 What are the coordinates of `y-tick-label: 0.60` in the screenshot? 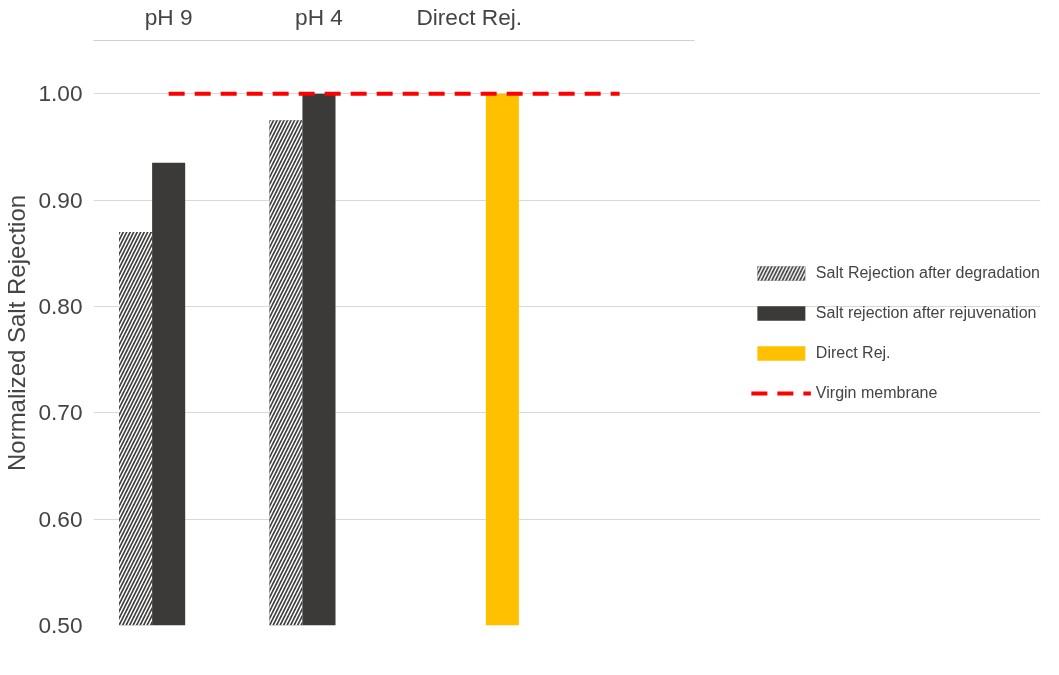 It's located at (60, 518).